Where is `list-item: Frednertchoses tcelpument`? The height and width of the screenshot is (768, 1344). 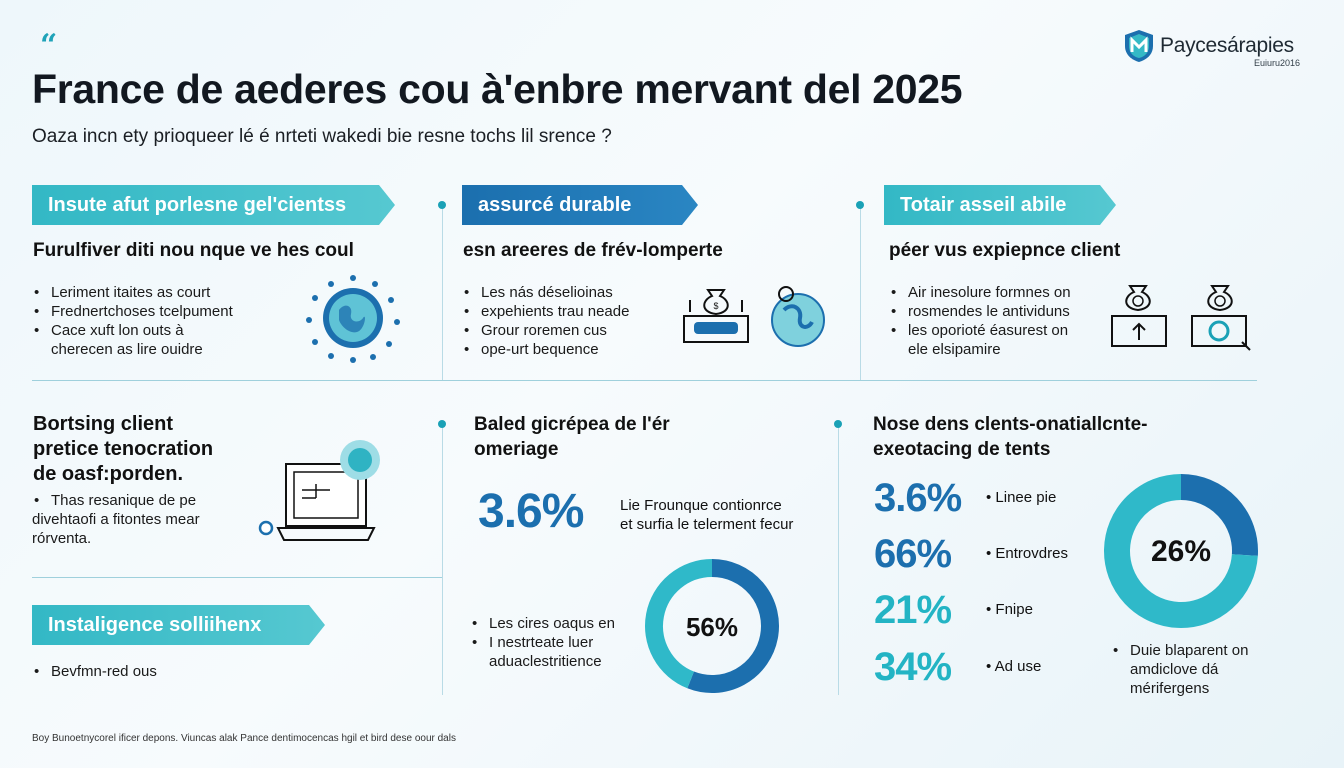
list-item: Frednertchoses tcelpument is located at coordinates (132, 311).